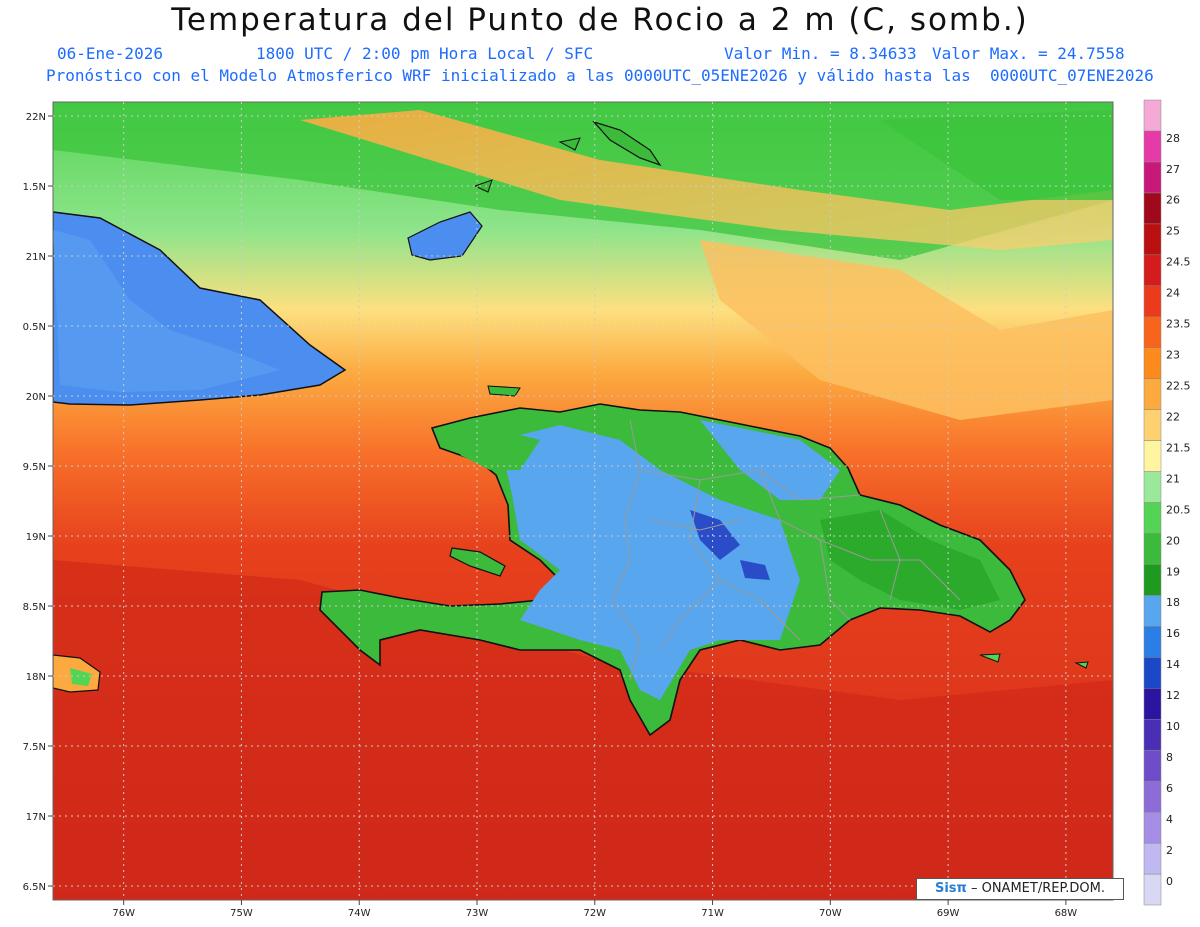 This screenshot has width=1200, height=927. What do you see at coordinates (650, 562) in the screenshot?
I see `hispaniola-interior-cool` at bounding box center [650, 562].